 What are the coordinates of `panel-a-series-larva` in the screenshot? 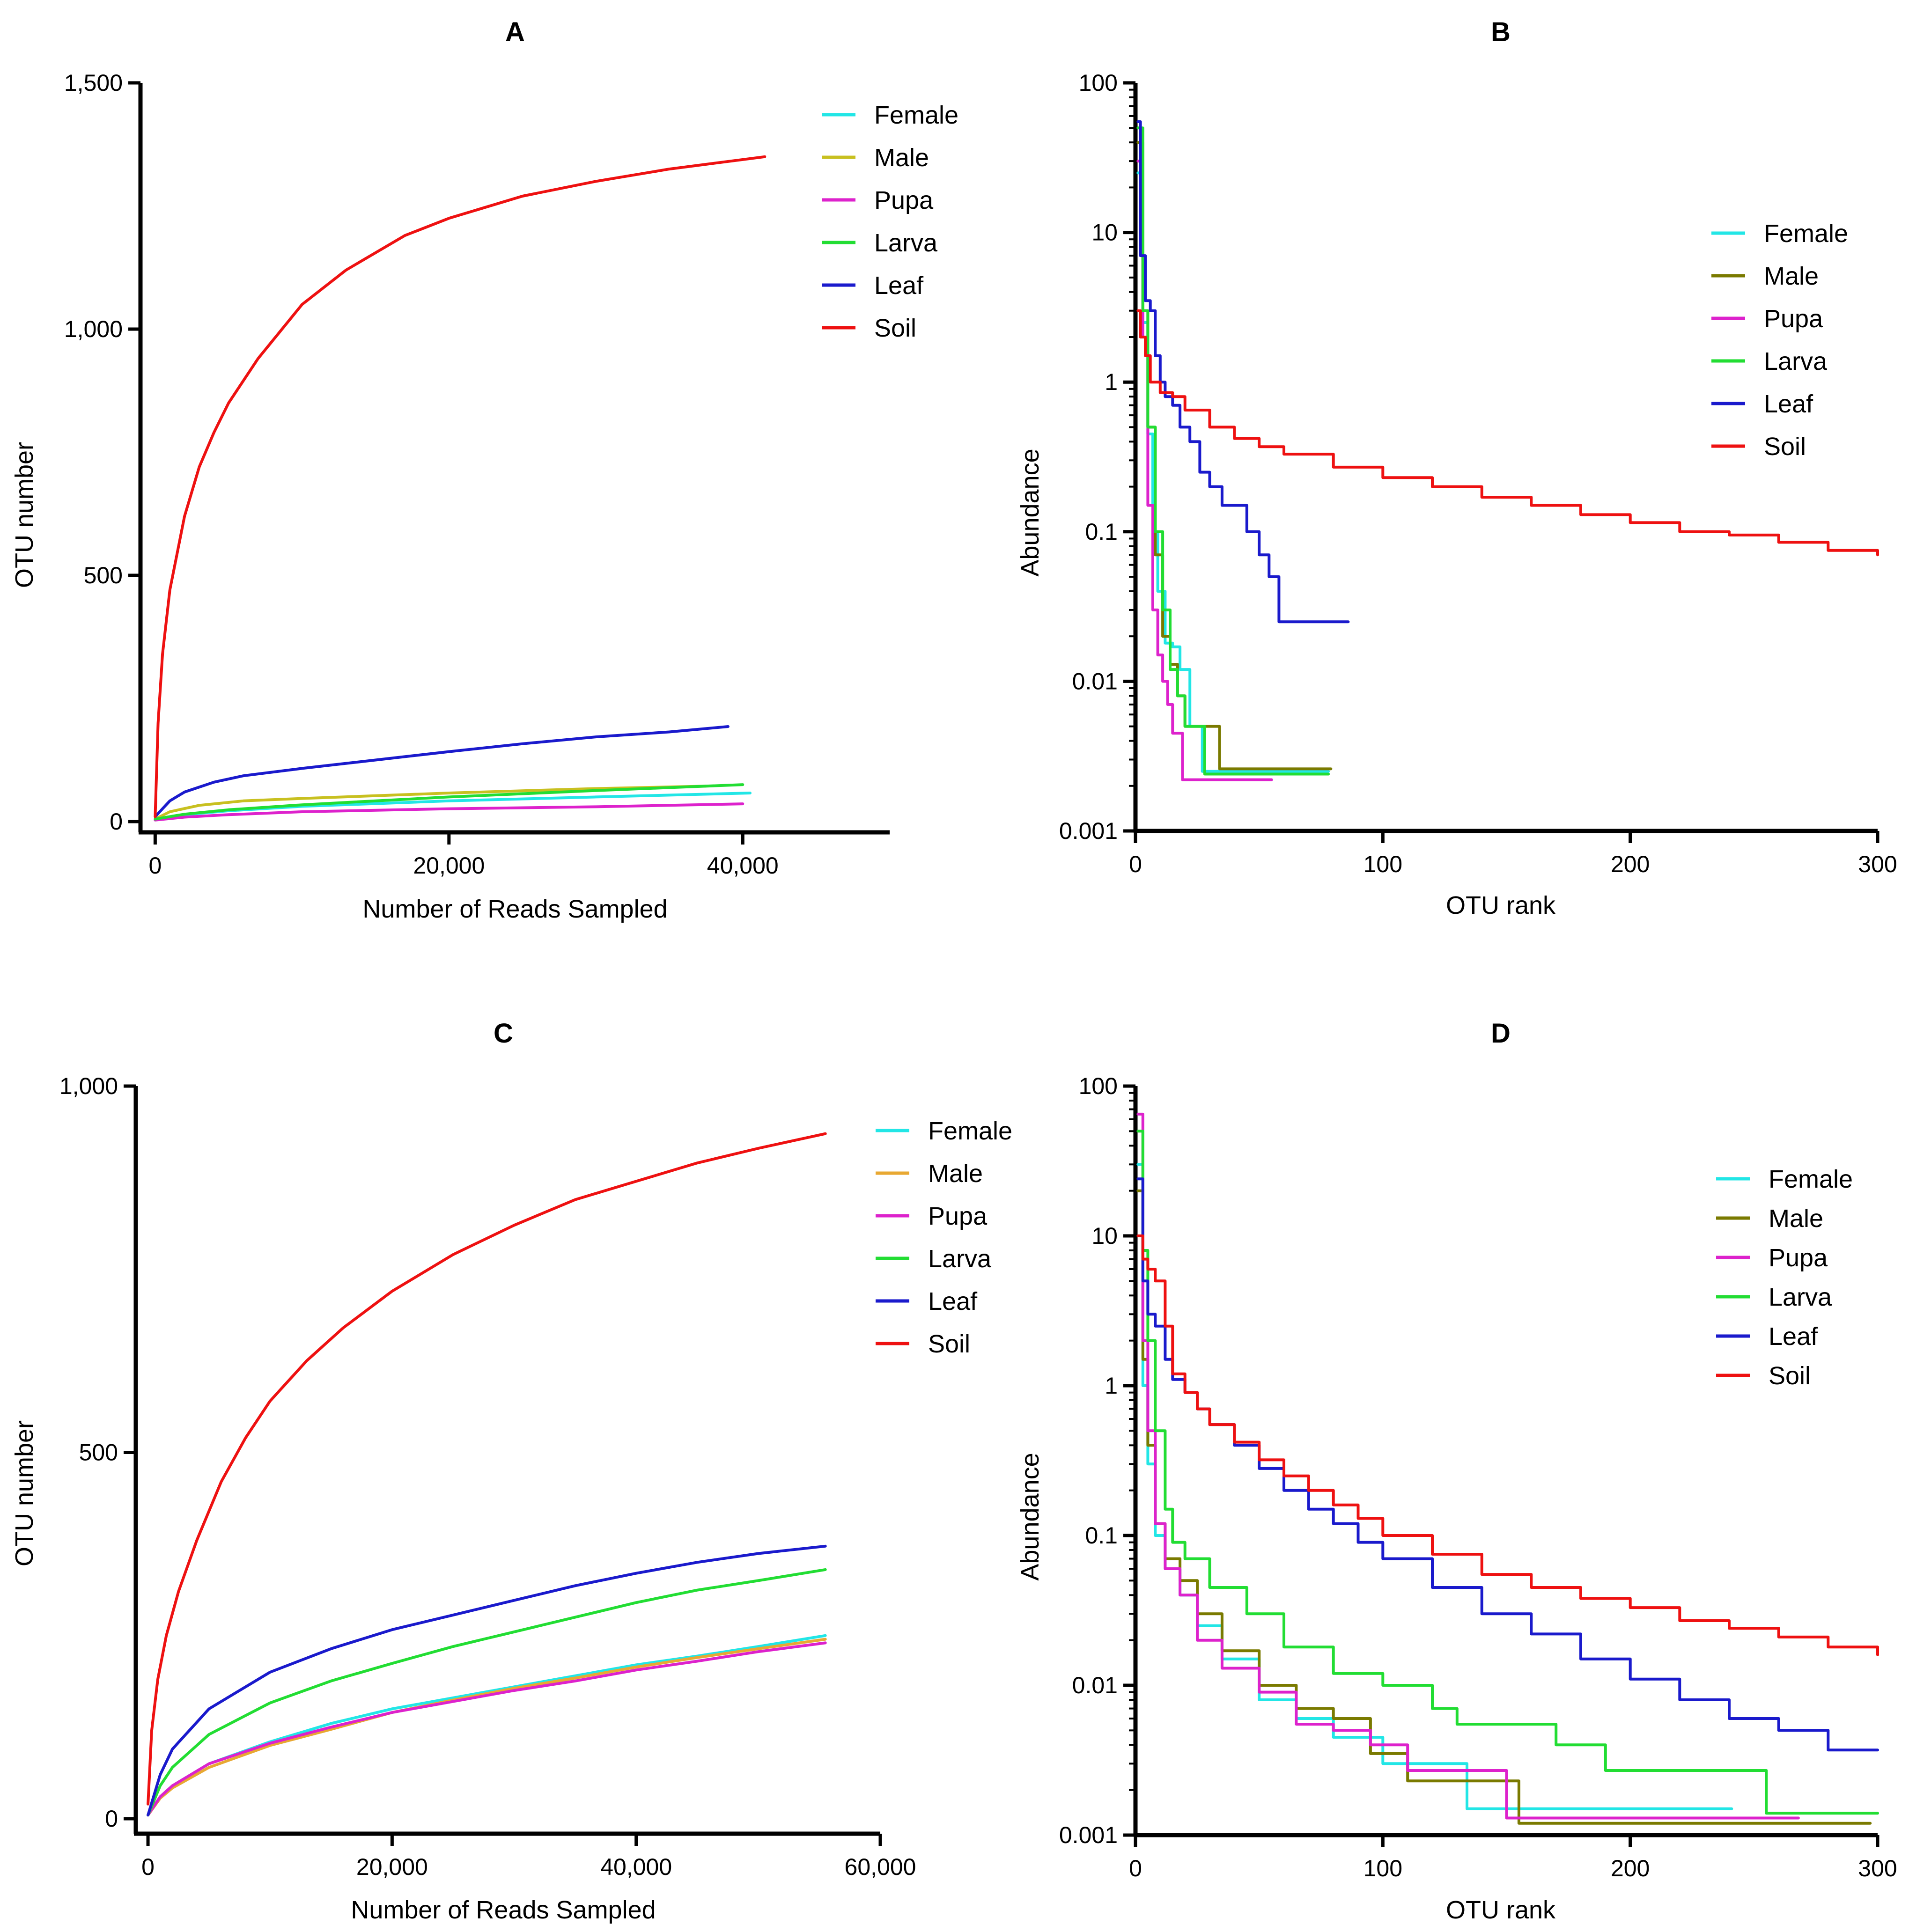 It's located at (449, 802).